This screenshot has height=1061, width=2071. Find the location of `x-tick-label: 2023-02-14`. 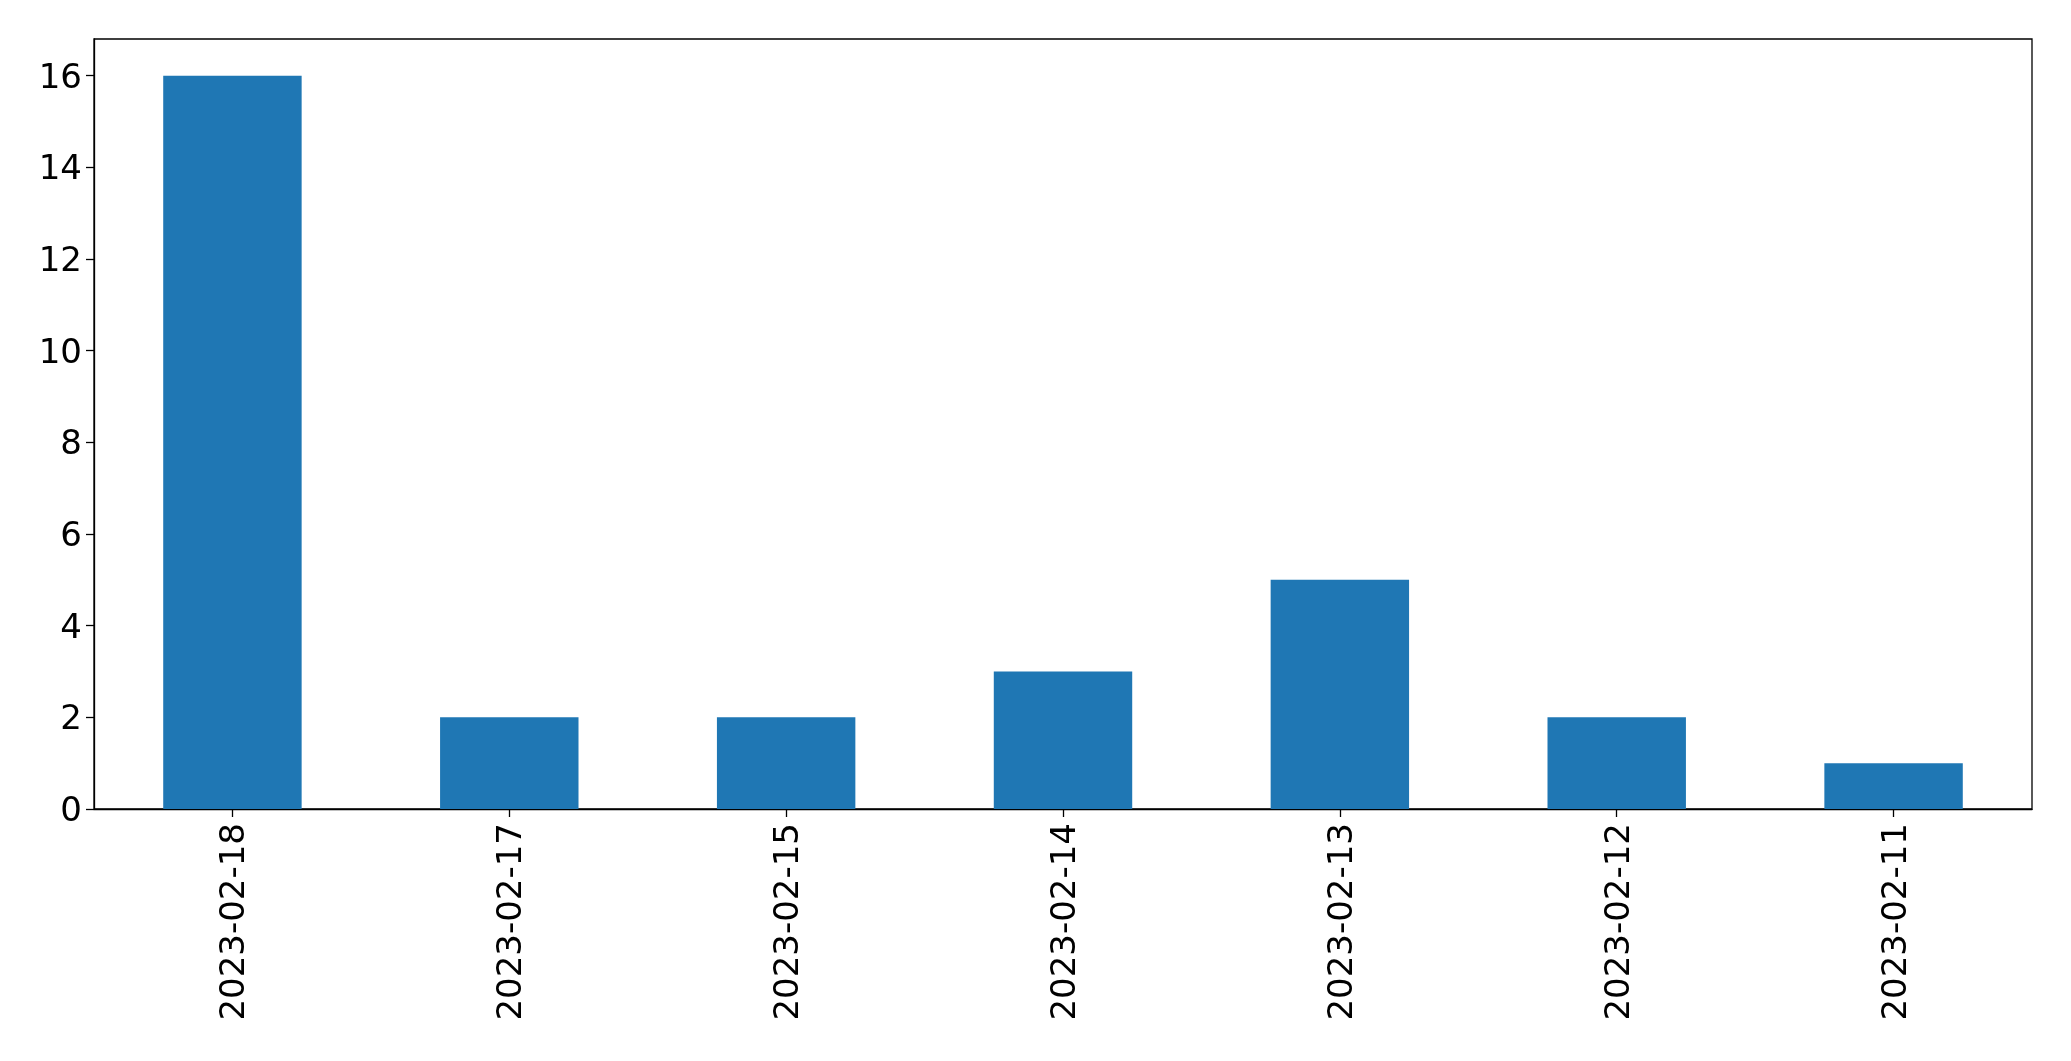

x-tick-label: 2023-02-14 is located at coordinates (1063, 922).